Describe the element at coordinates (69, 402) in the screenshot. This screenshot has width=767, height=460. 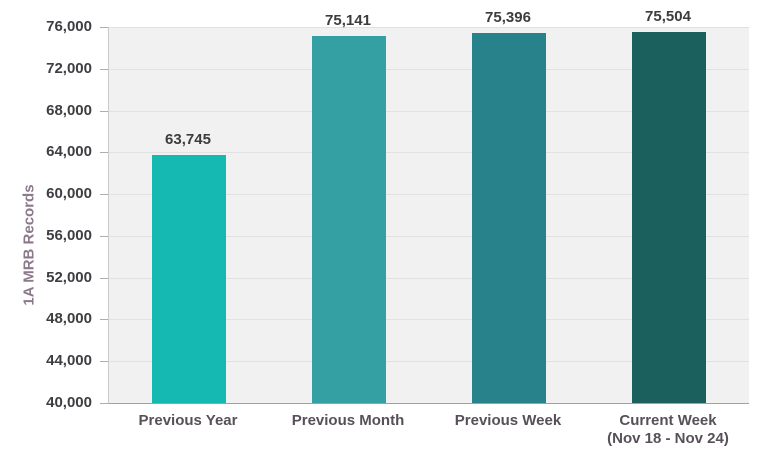
I see `y-tick-label: 40,000` at that location.